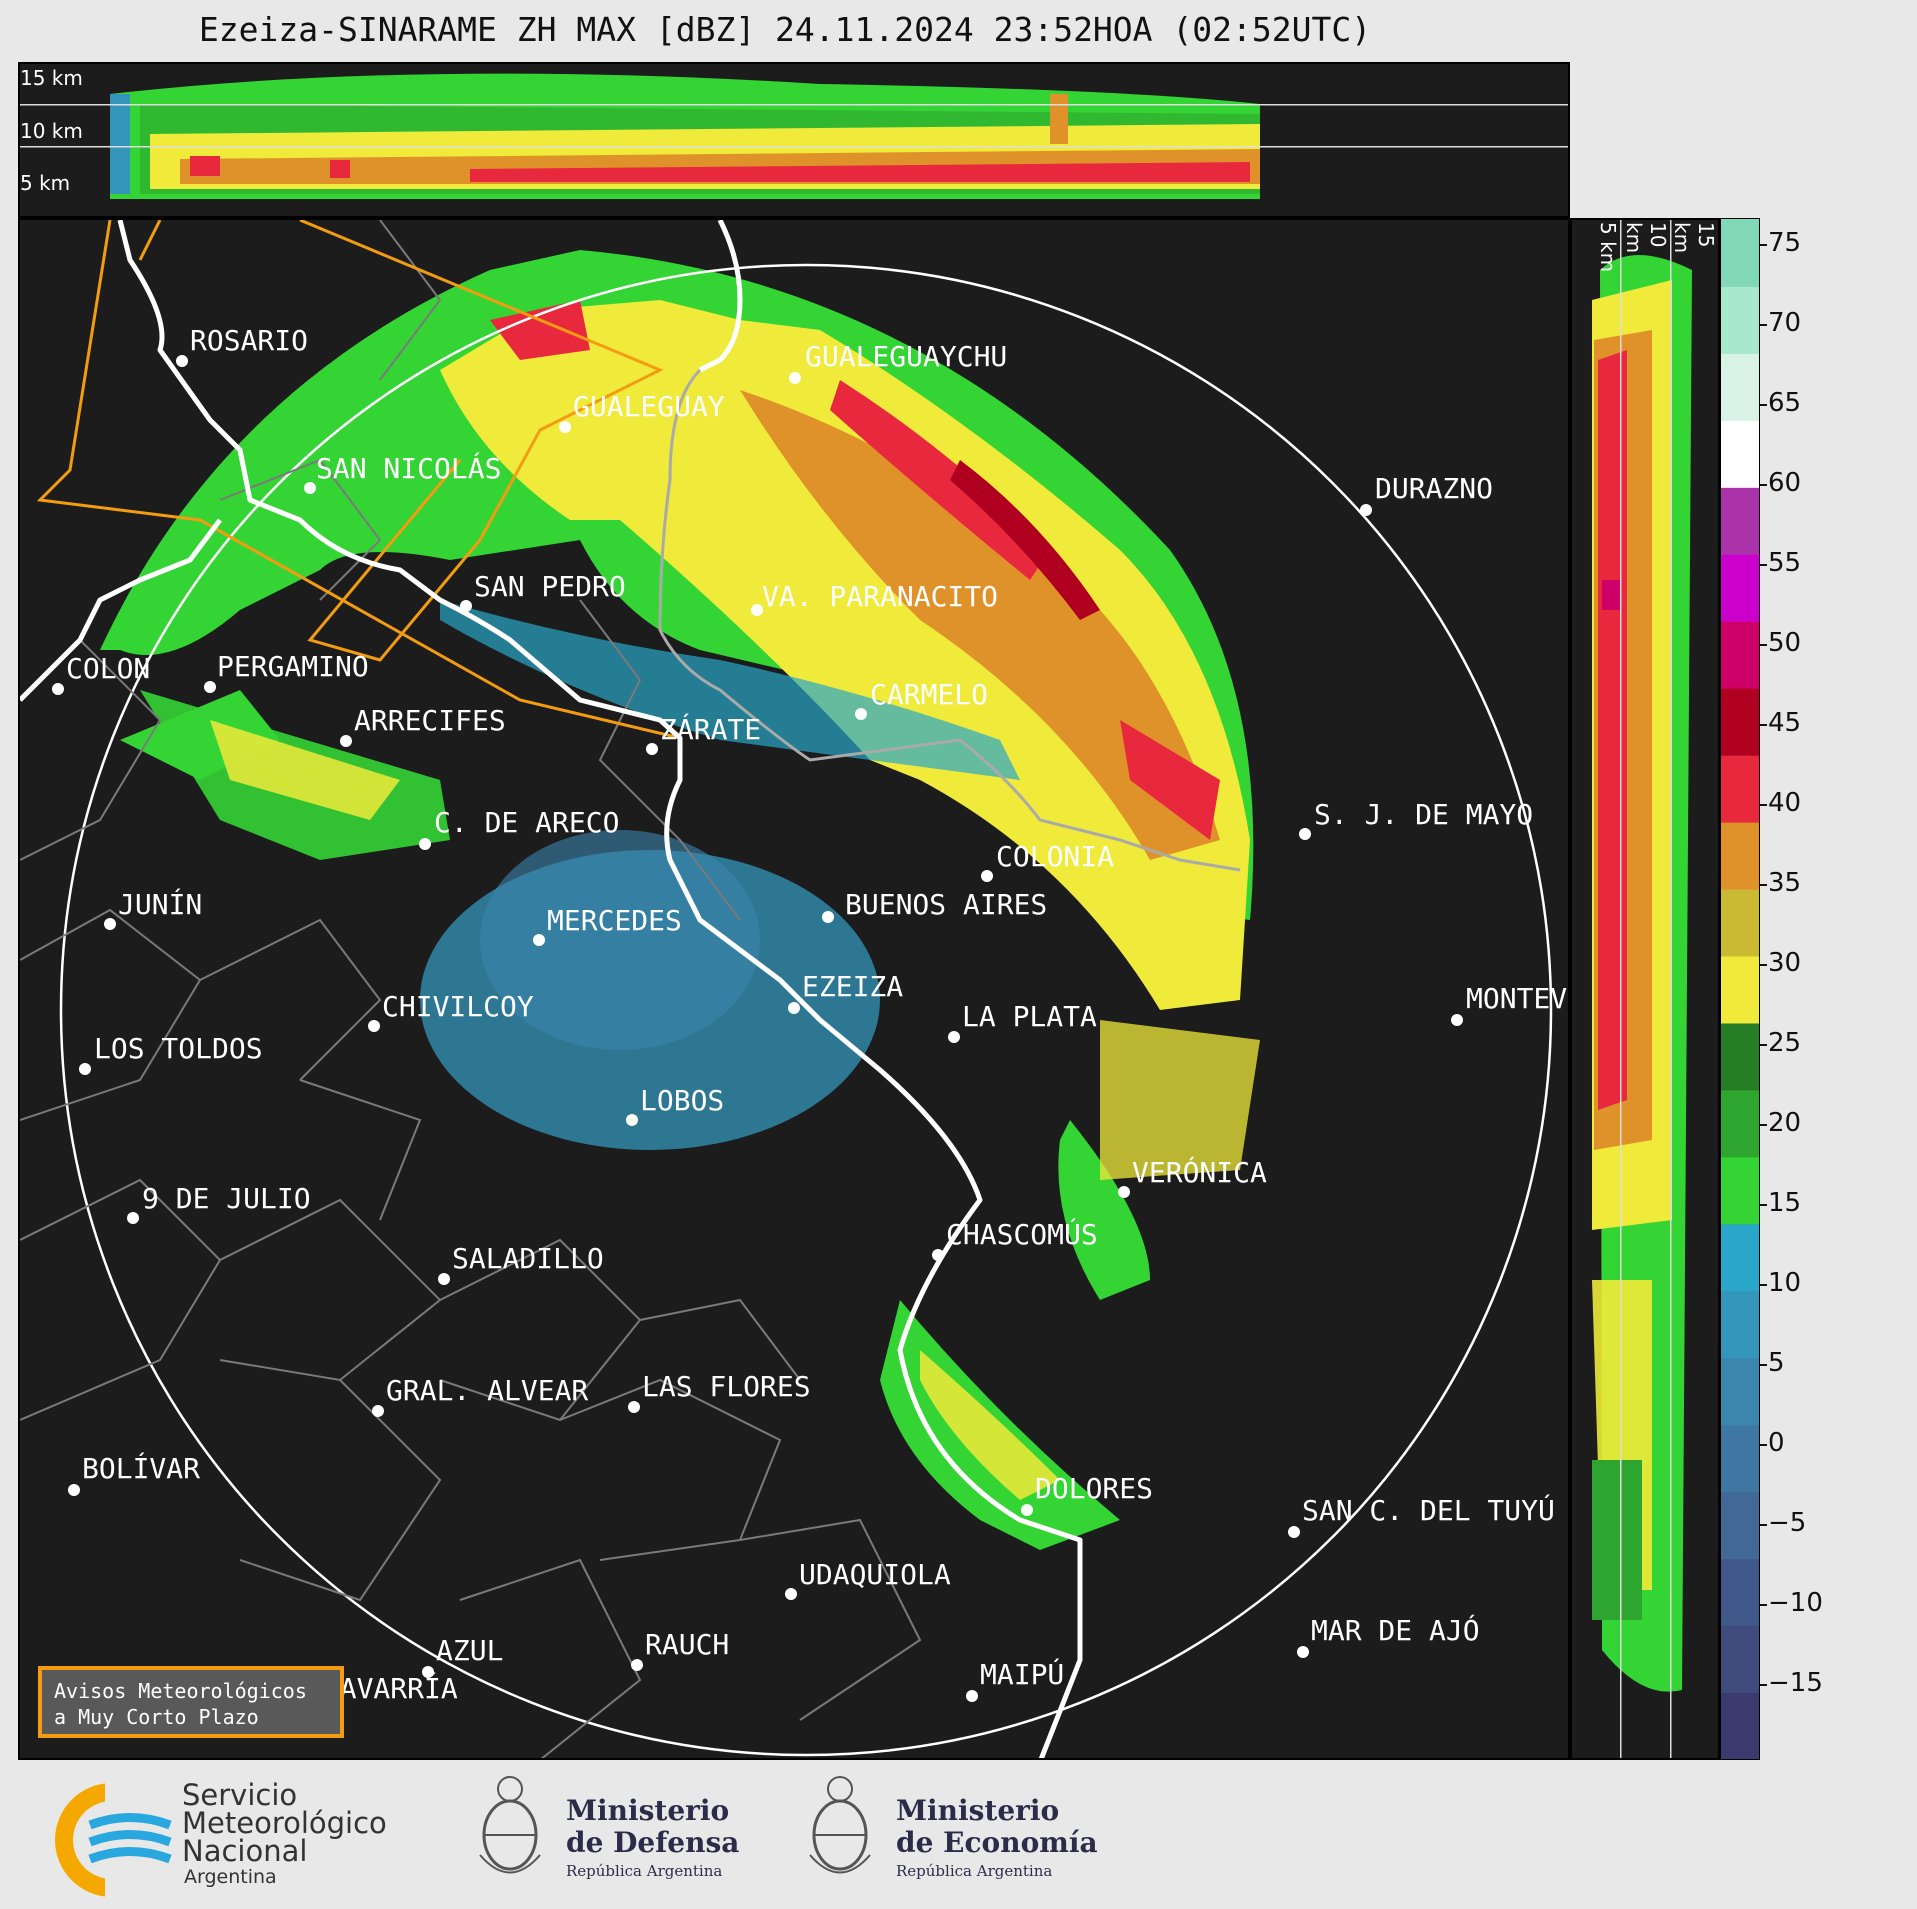 The width and height of the screenshot is (1917, 1909). I want to click on city-label-chivilcoy: CHIVILCOY, so click(458, 1006).